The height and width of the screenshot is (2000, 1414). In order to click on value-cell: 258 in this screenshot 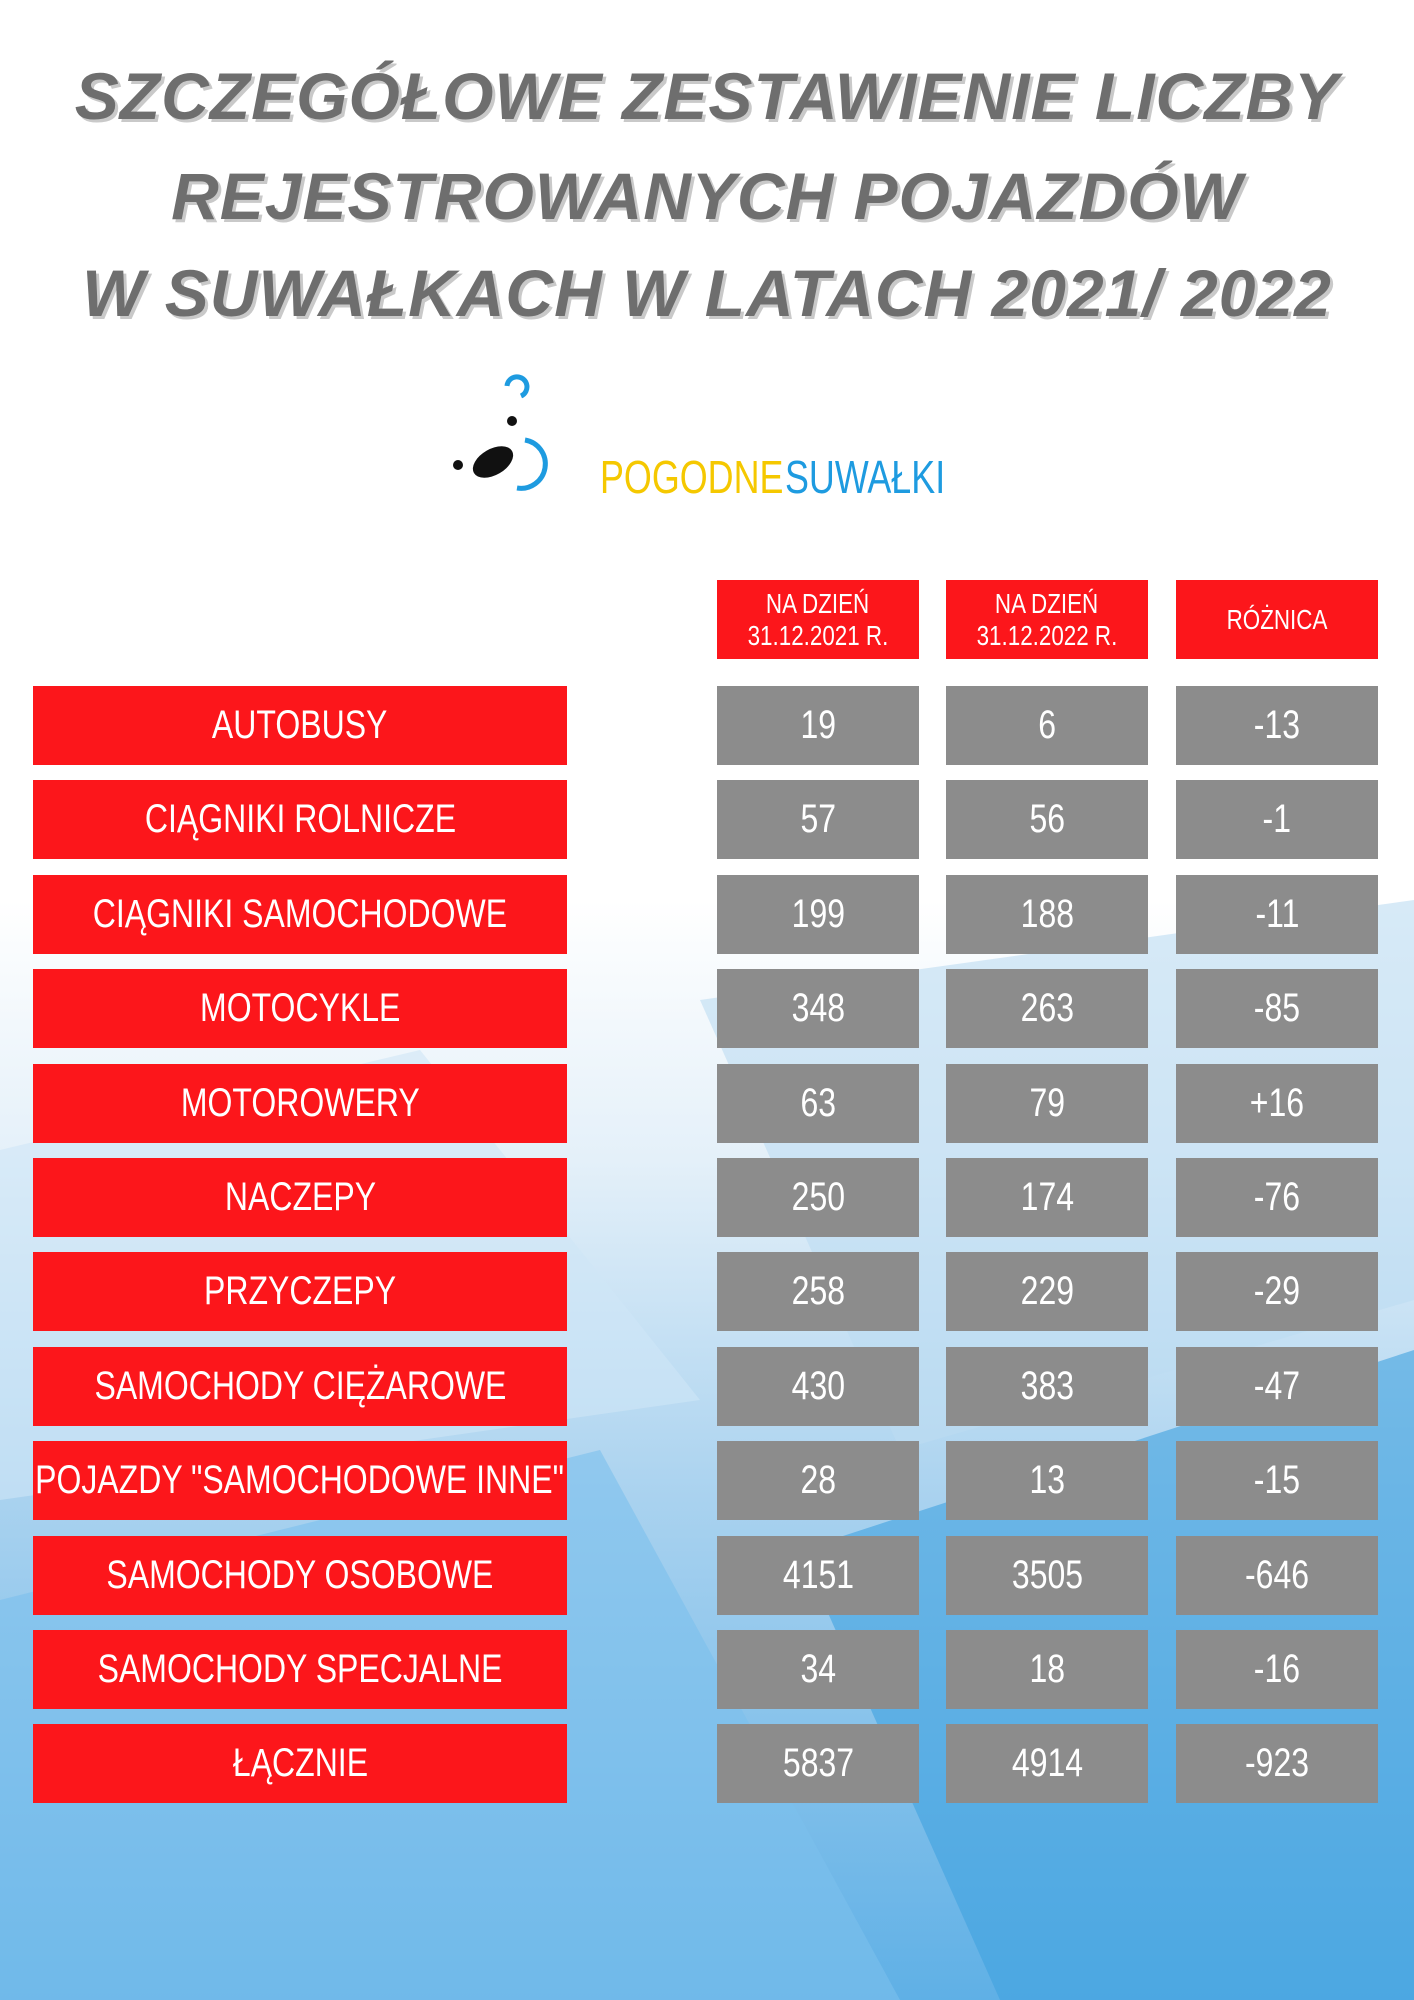, I will do `click(818, 1292)`.